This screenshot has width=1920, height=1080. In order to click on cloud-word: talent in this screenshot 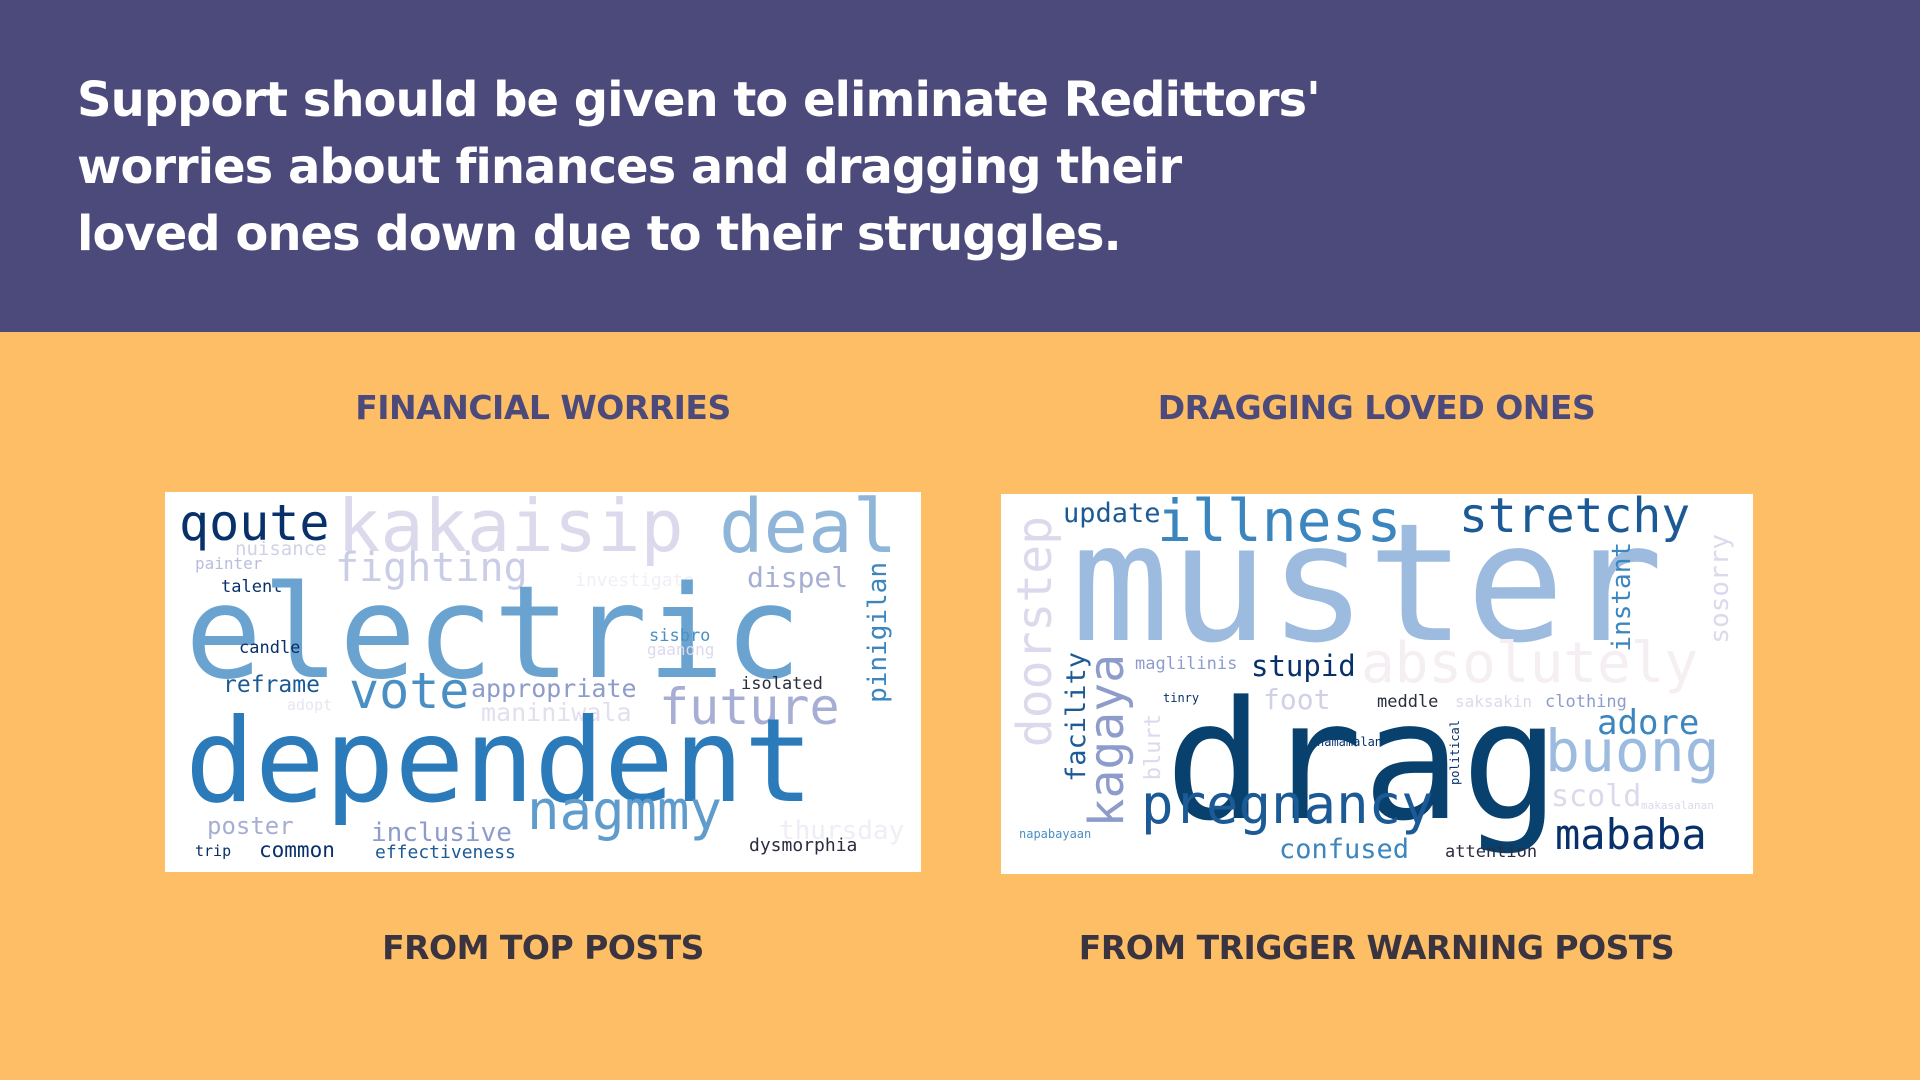, I will do `click(252, 587)`.